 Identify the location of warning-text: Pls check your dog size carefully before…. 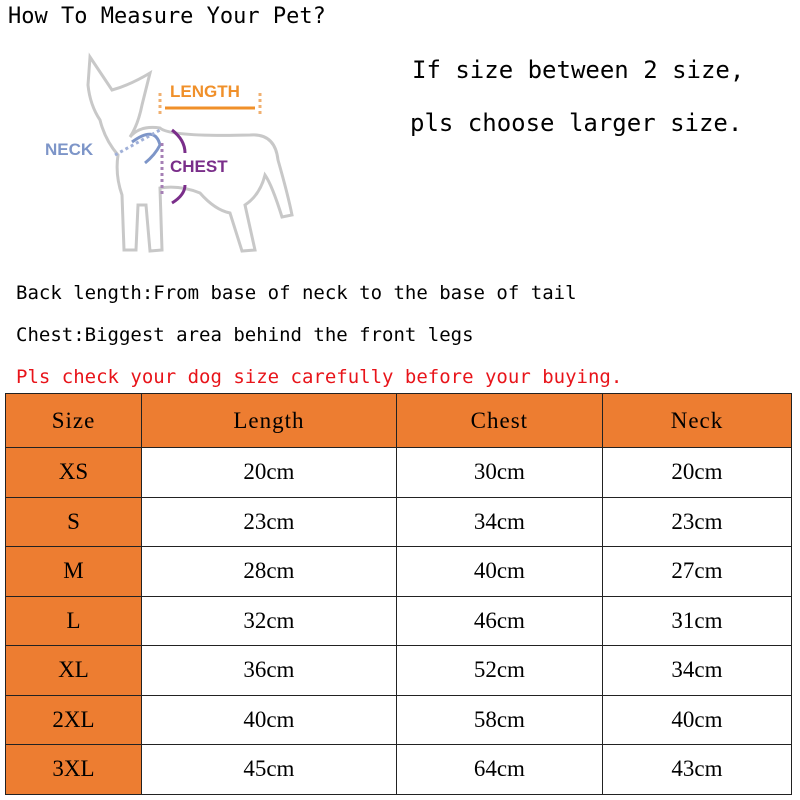
(319, 377).